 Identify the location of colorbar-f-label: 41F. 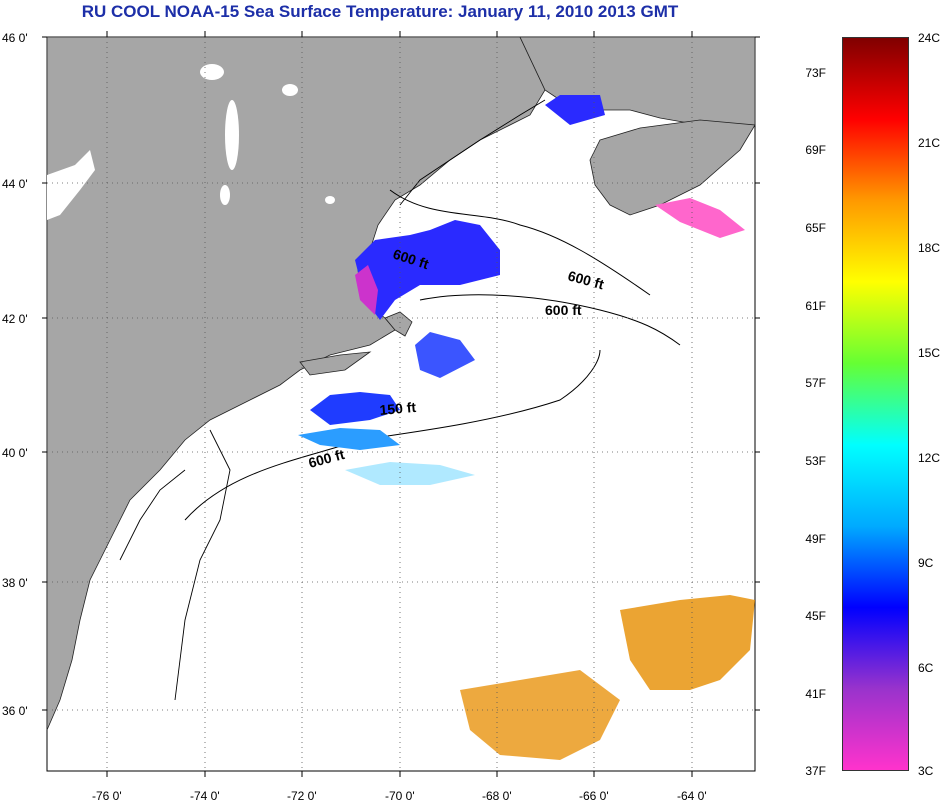
(815, 694).